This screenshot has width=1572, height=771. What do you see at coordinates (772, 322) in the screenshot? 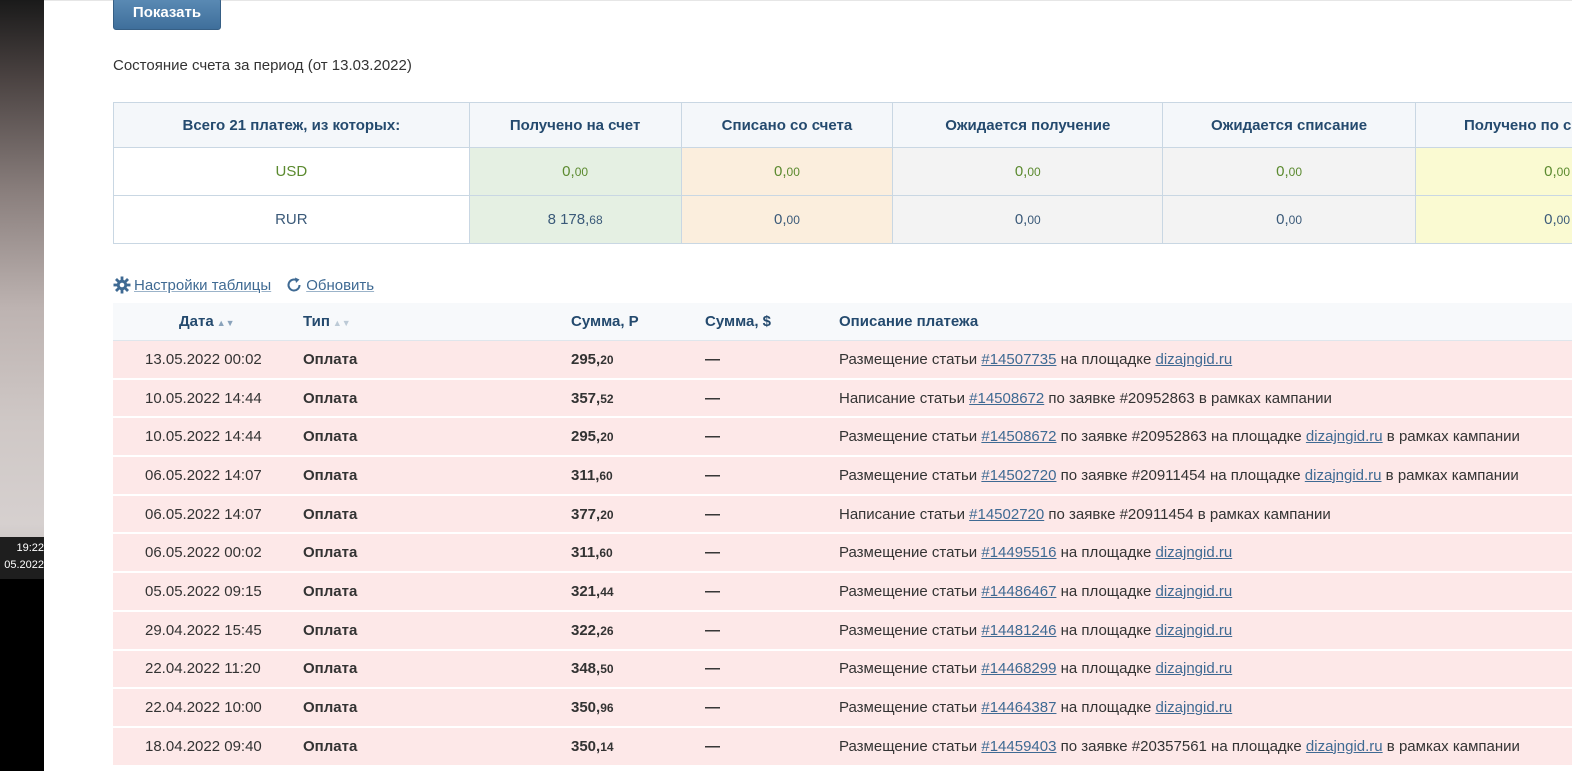
I see `column-header-sum-usd: Сумма, $` at bounding box center [772, 322].